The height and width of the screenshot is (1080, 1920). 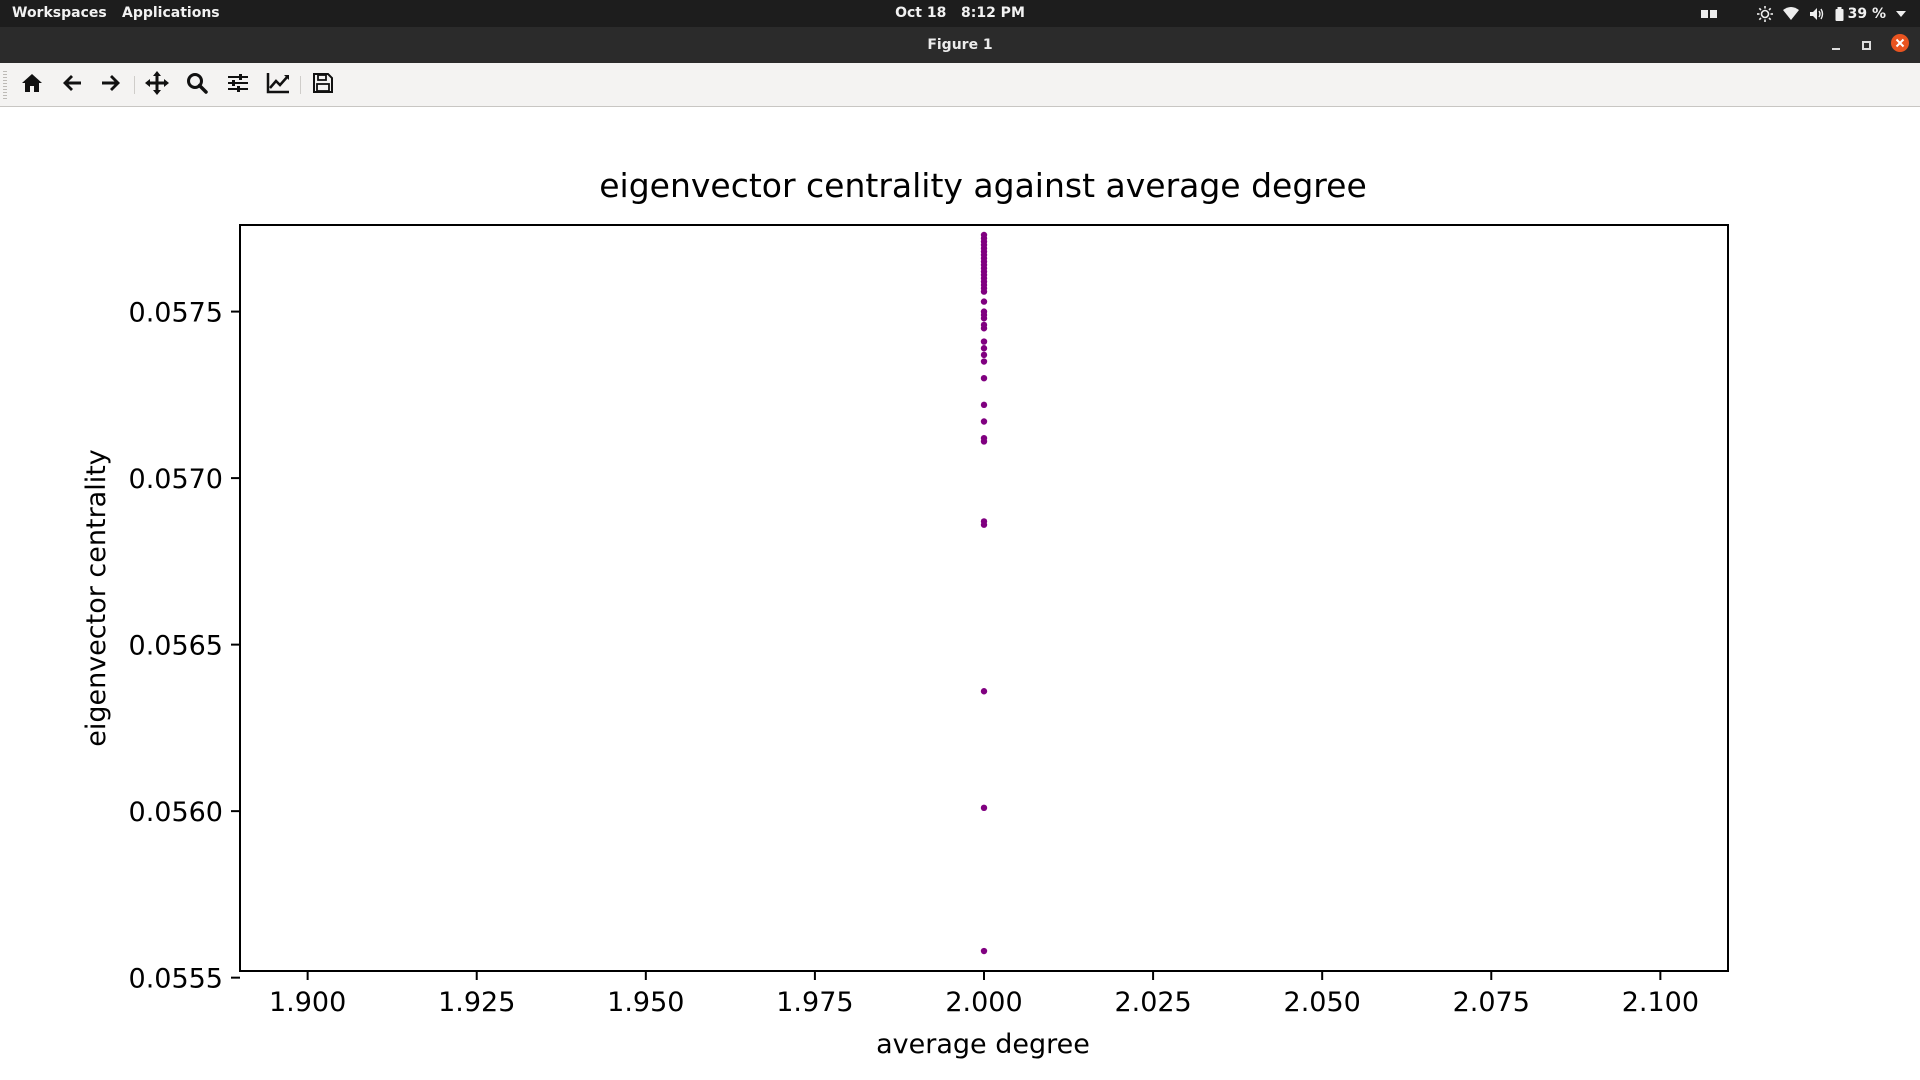 I want to click on magnifier-icon, so click(x=197, y=85).